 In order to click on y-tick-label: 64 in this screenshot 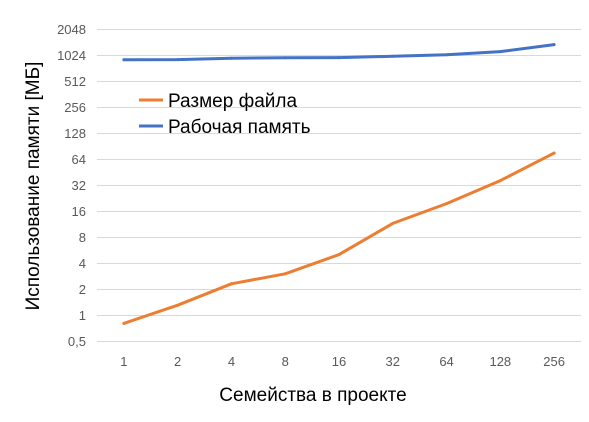, I will do `click(79, 159)`.